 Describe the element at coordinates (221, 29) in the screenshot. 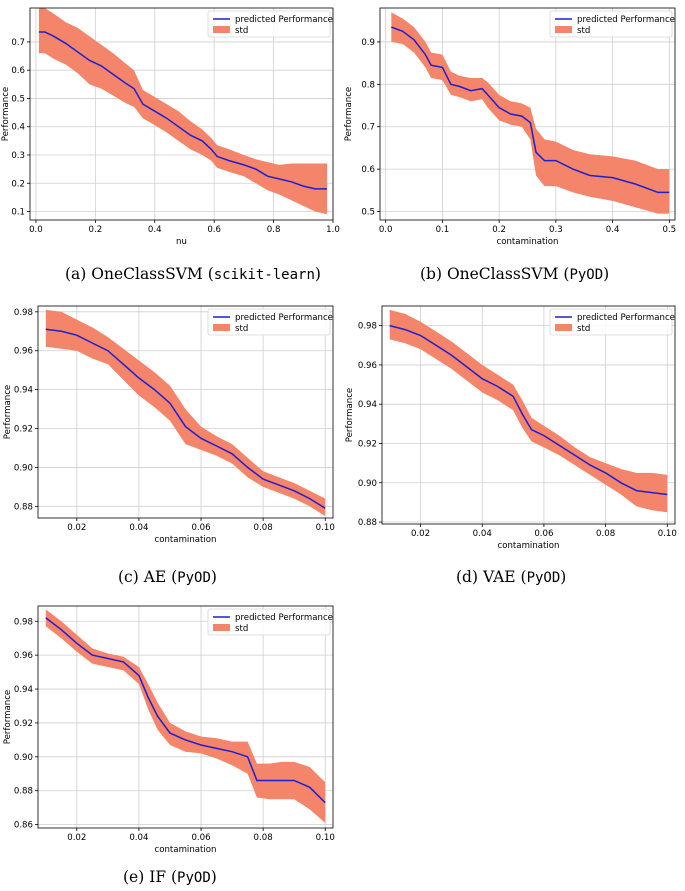

I see `legend-band-swatch-a` at that location.